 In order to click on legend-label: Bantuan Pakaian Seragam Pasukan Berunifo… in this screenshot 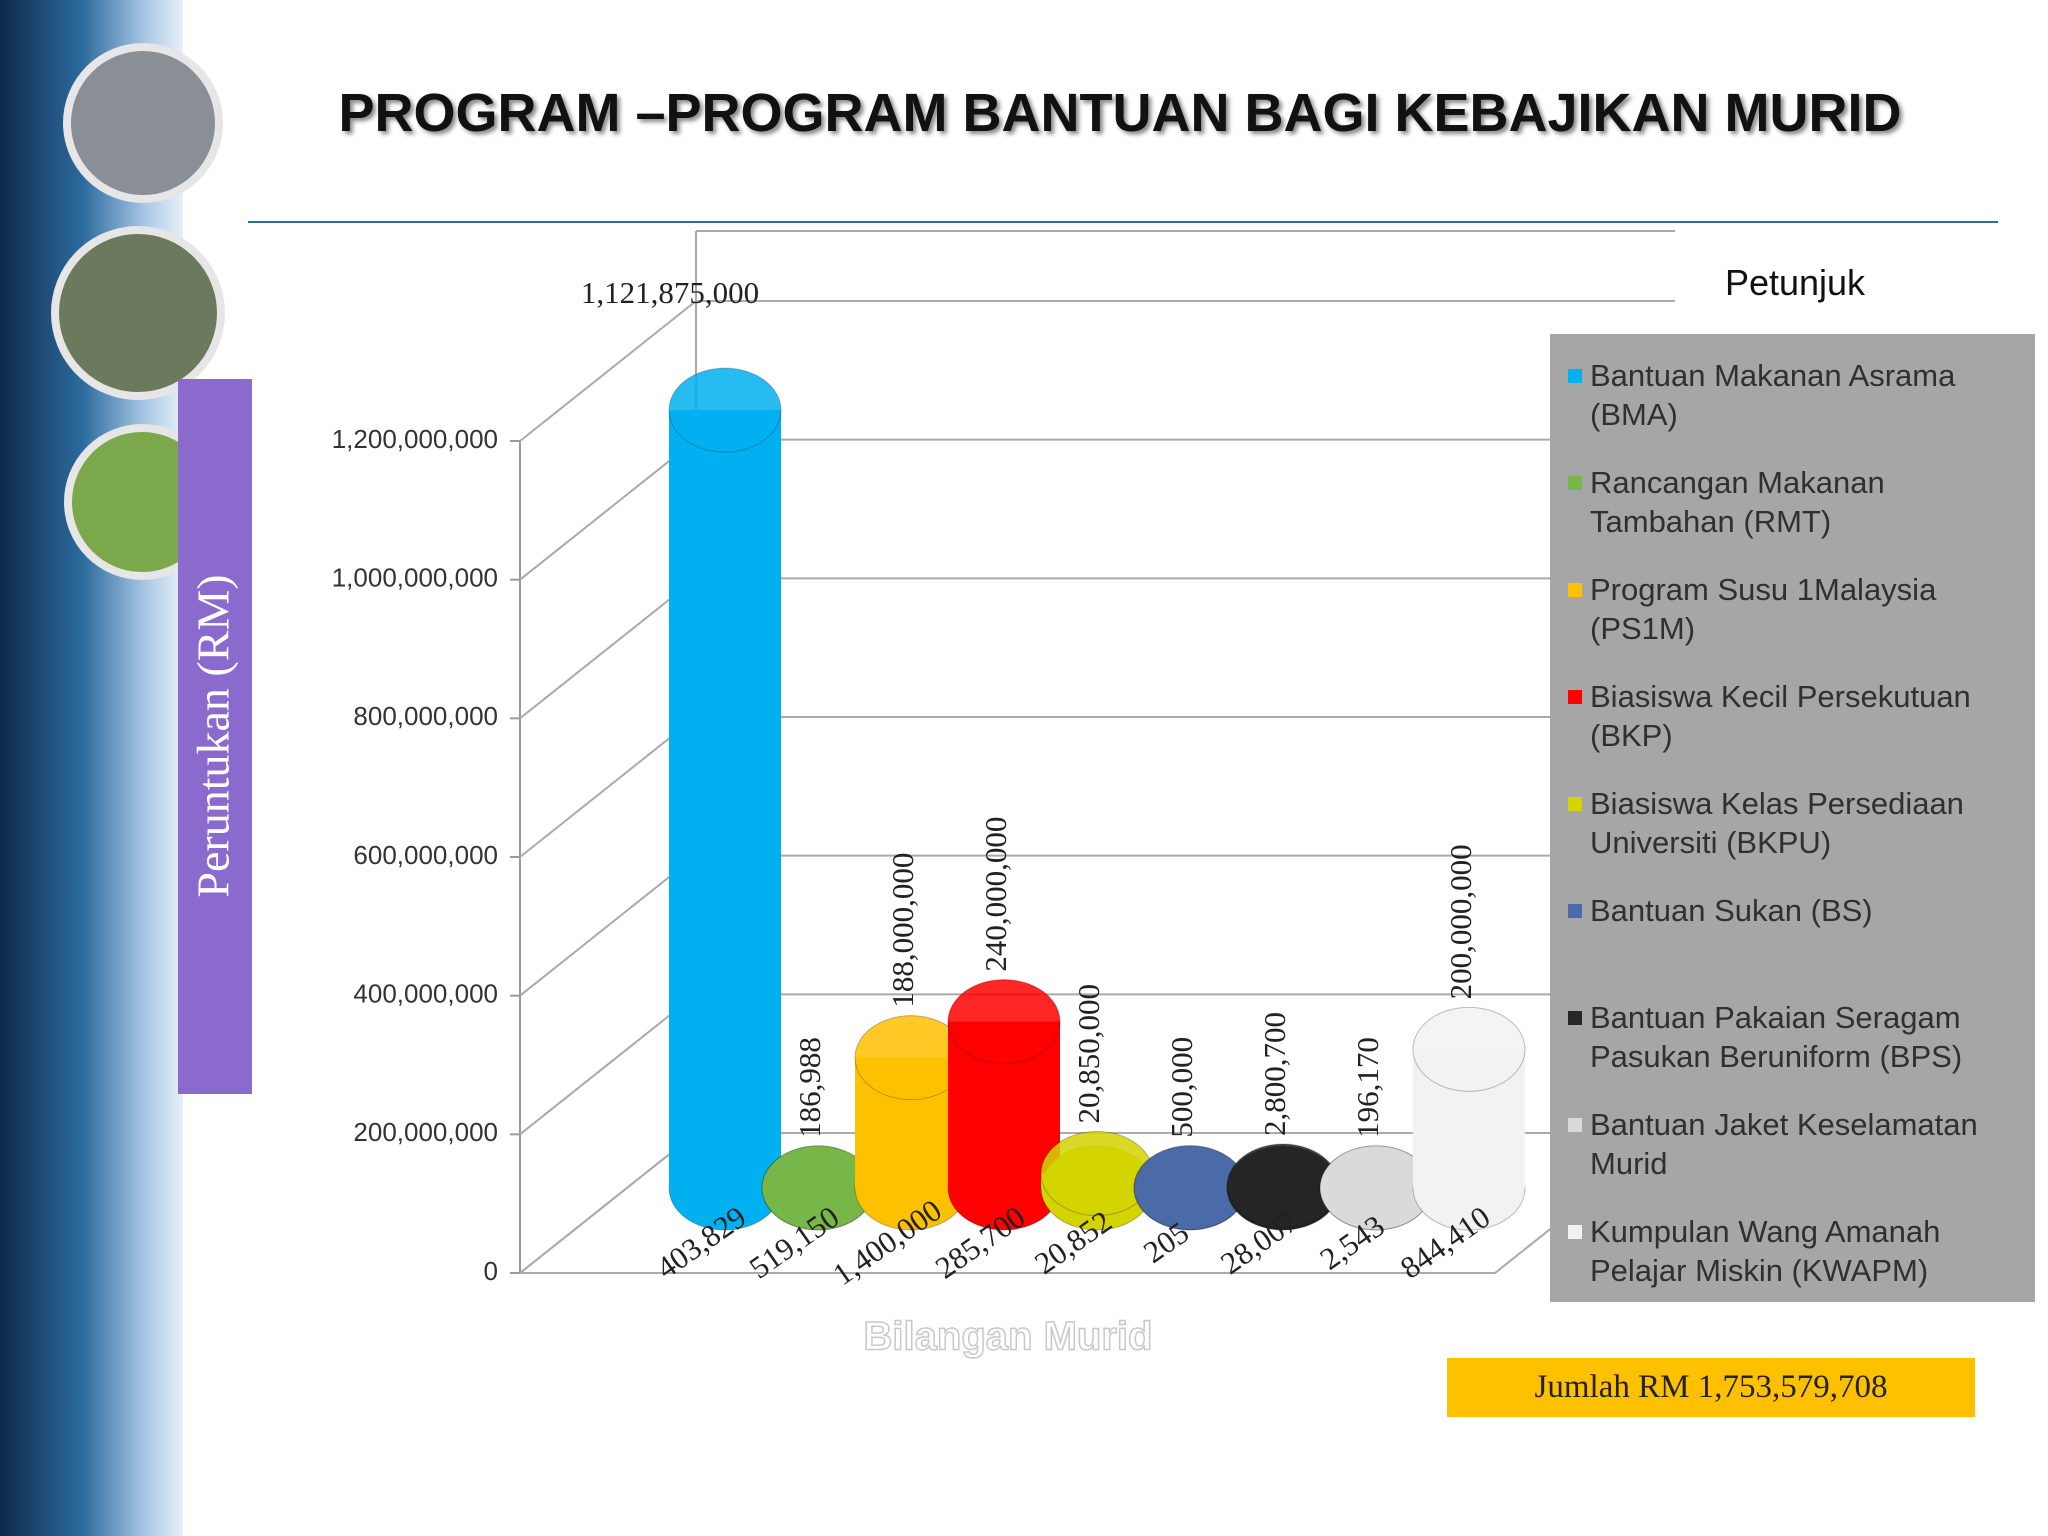, I will do `click(1776, 1037)`.